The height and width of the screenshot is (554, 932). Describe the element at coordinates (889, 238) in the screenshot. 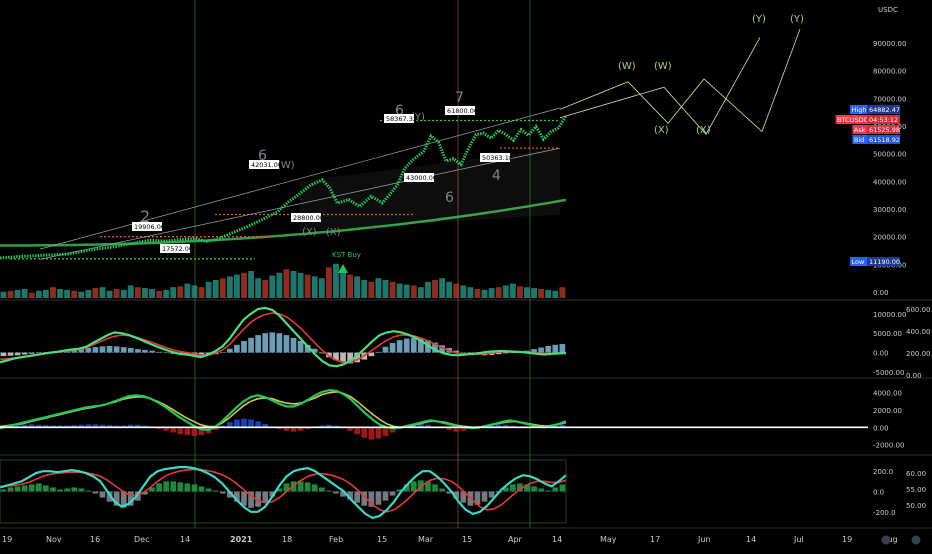

I see `price-axis-label: 20000.00` at that location.